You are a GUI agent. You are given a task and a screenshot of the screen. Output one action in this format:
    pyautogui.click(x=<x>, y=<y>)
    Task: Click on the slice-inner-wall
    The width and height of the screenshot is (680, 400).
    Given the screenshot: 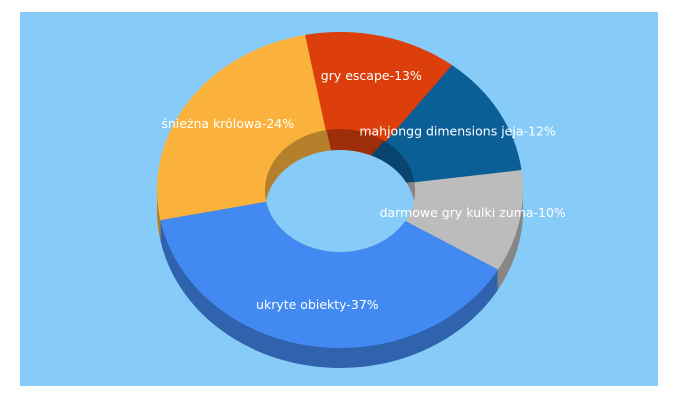 What is the action you would take?
    pyautogui.click(x=377, y=160)
    